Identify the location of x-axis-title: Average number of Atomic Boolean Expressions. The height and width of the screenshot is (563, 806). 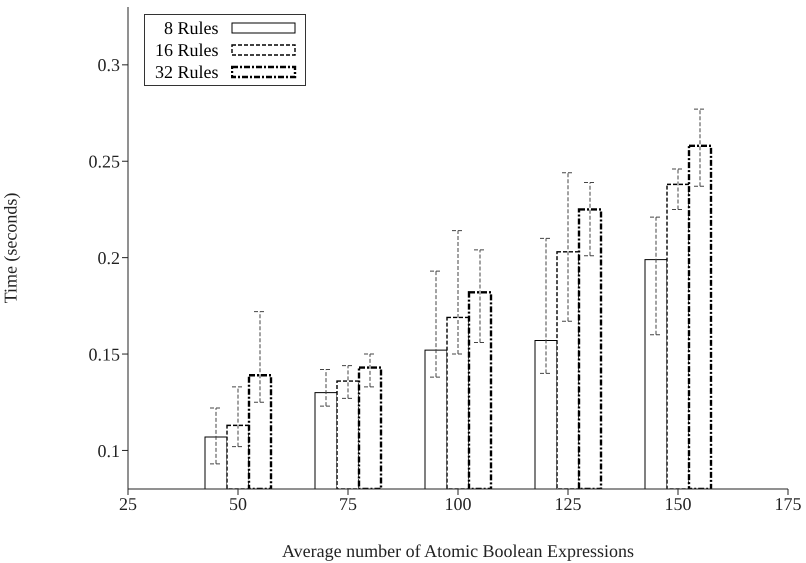
(458, 551).